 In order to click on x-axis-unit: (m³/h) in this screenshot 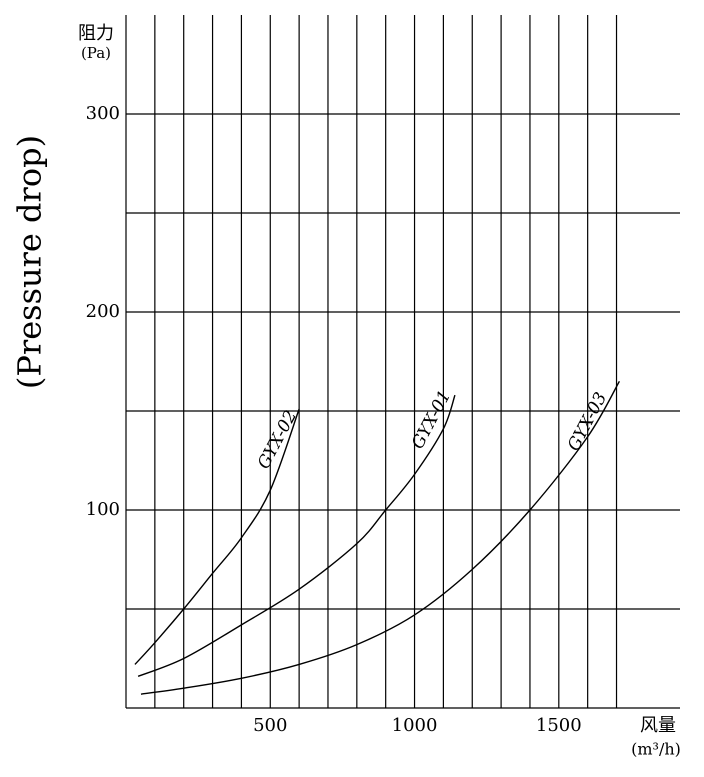, I will do `click(656, 749)`.